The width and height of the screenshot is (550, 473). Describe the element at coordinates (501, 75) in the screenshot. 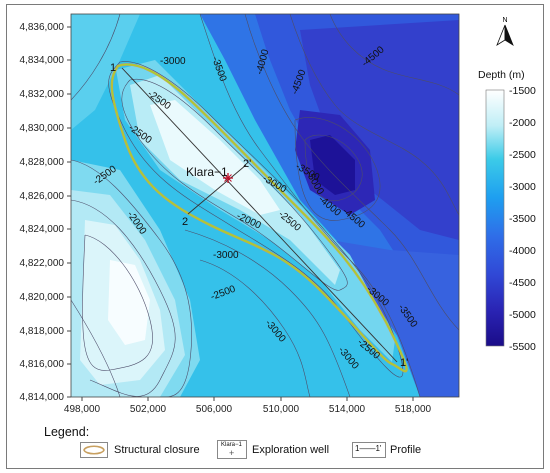

I see `colorbar-title: Depth (m)` at that location.